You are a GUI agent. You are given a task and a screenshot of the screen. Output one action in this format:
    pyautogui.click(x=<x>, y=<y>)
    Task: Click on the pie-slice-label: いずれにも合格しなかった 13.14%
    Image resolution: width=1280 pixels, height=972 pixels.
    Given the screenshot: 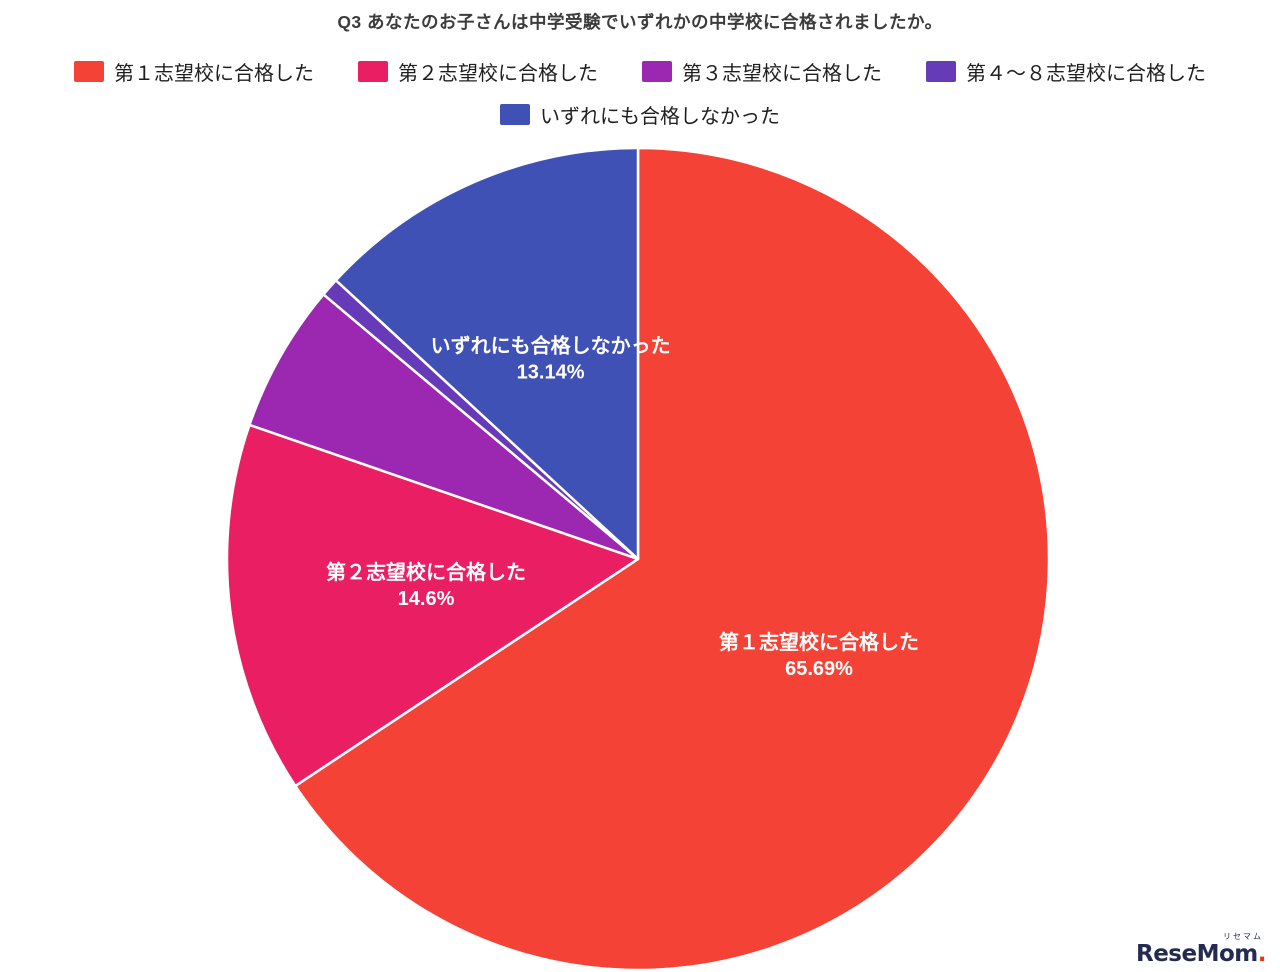 What is the action you would take?
    pyautogui.click(x=551, y=359)
    